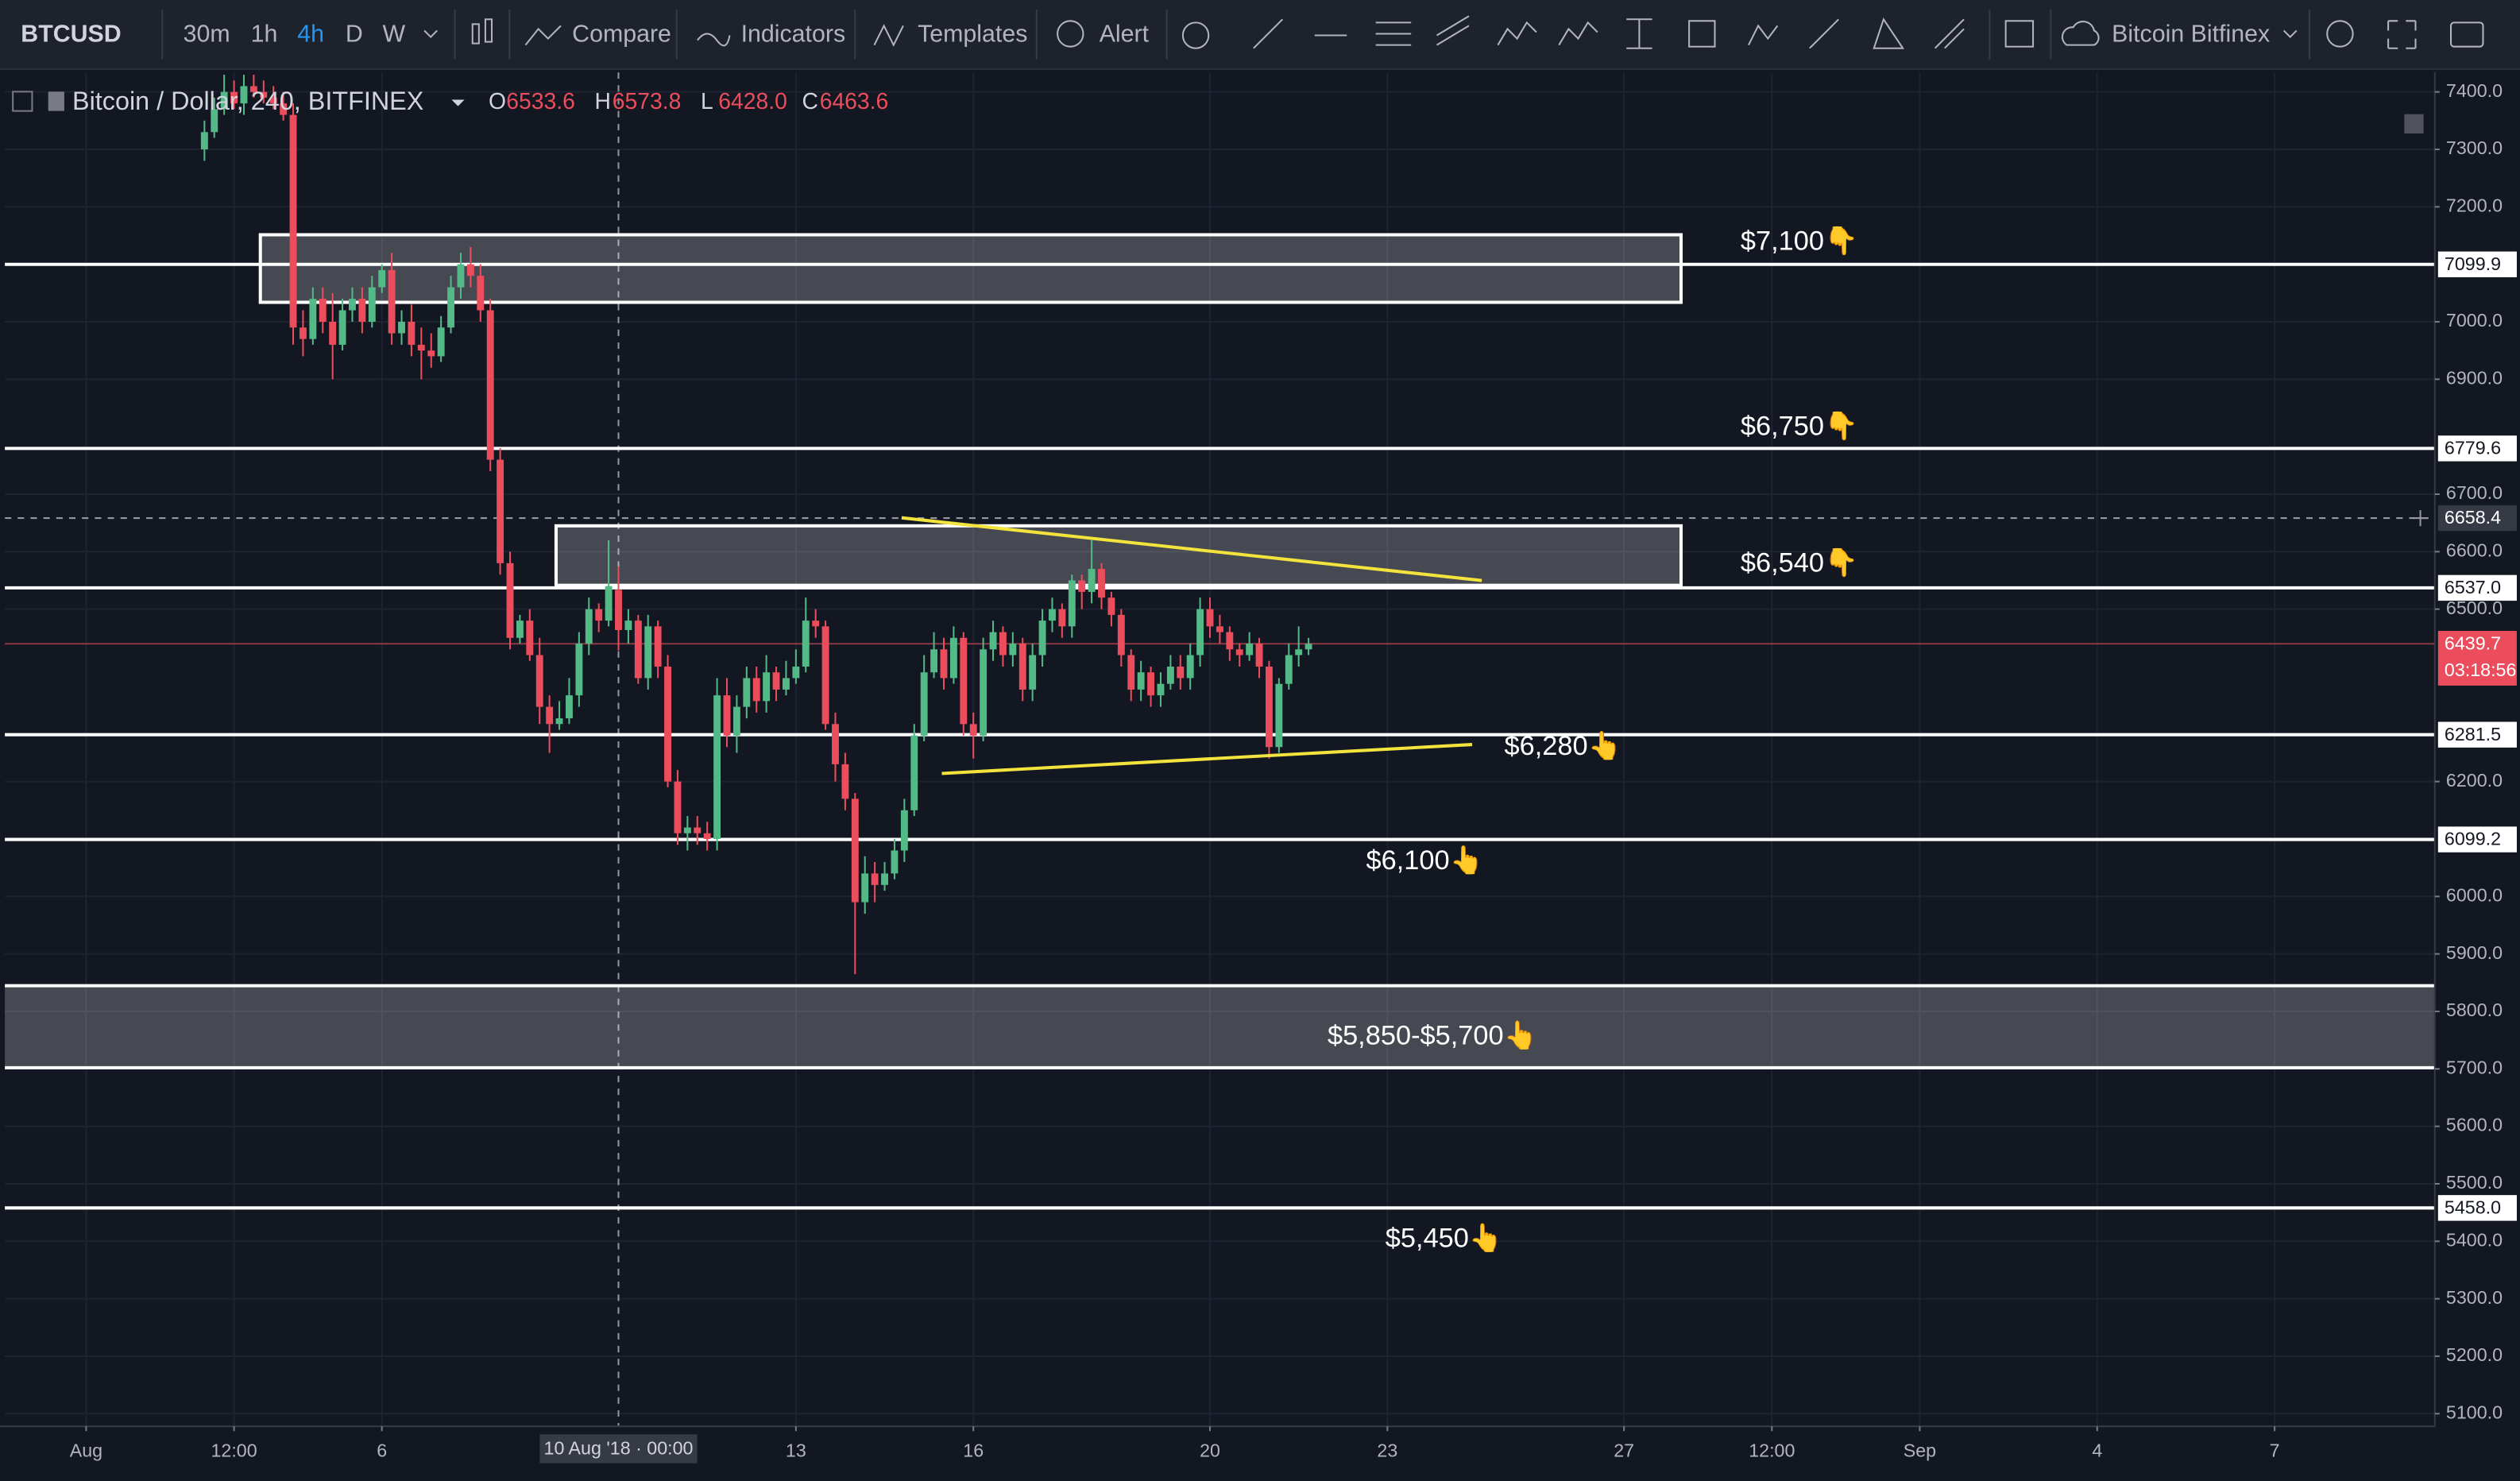 Image resolution: width=2520 pixels, height=1481 pixels. I want to click on y-tick-label: 5300.0, so click(2474, 1297).